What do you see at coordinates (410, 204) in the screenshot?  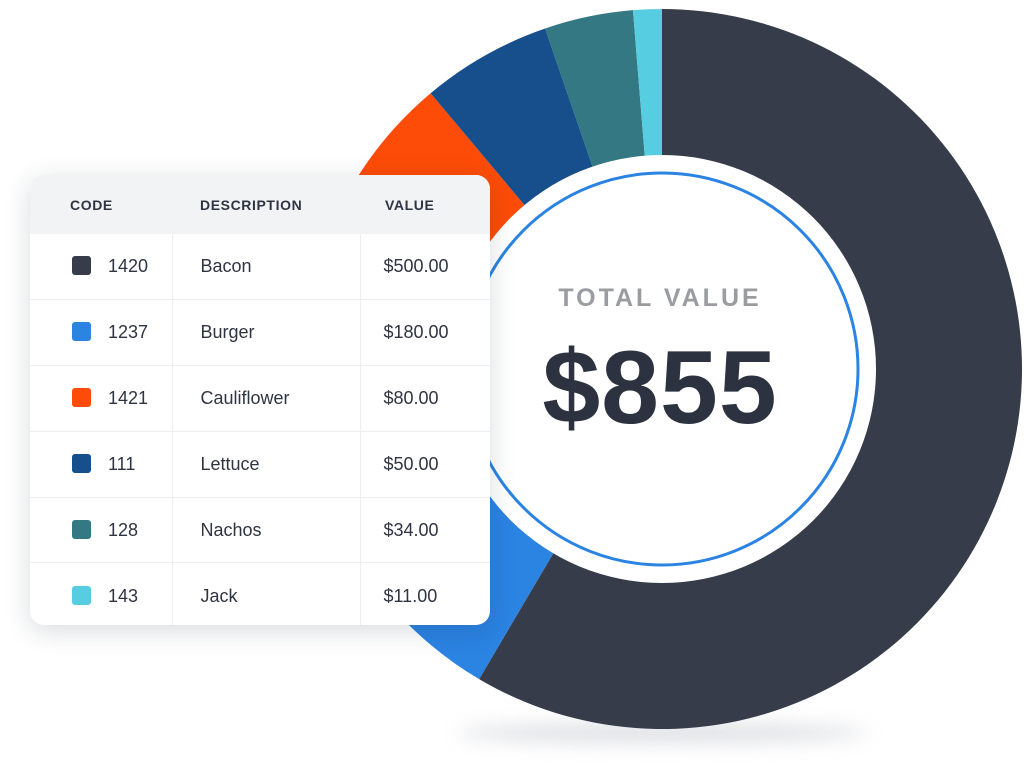 I see `column-header-value: VALUE` at bounding box center [410, 204].